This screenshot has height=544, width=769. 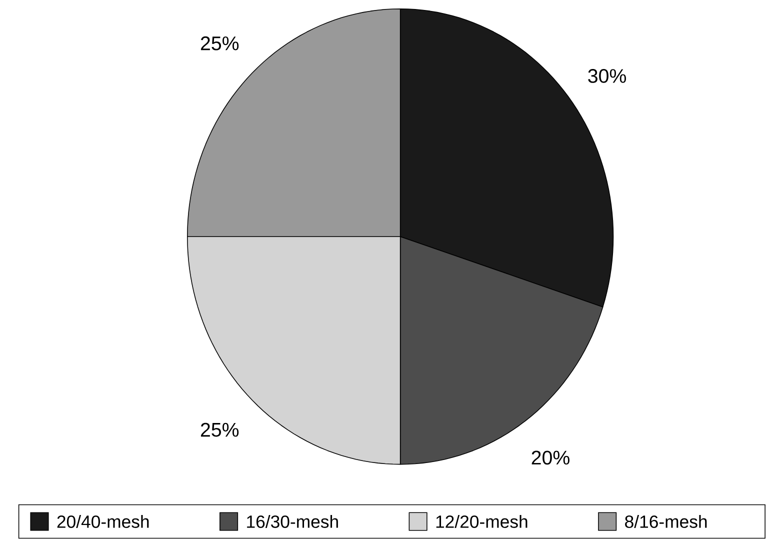 I want to click on legend-label: 12/20-mesh, so click(x=482, y=521).